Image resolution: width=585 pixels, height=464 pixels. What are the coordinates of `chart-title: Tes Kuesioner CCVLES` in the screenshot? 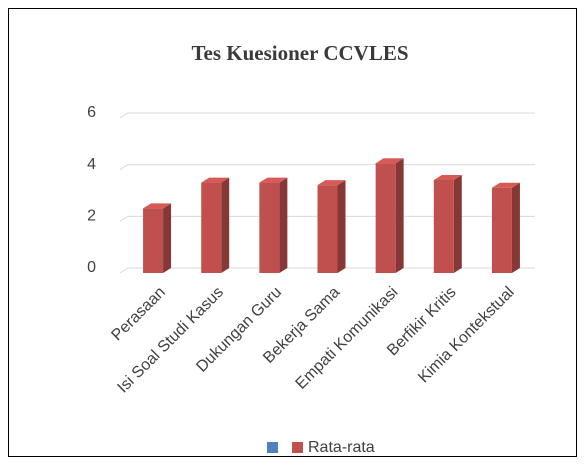 It's located at (299, 53).